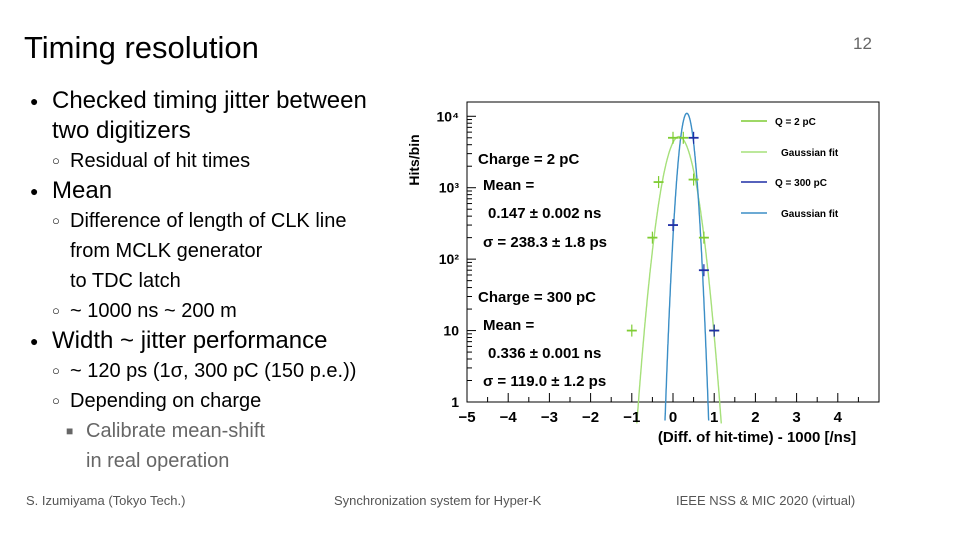 The image size is (960, 540). I want to click on sub-bullet-continuation: to TDC latch, so click(125, 281).